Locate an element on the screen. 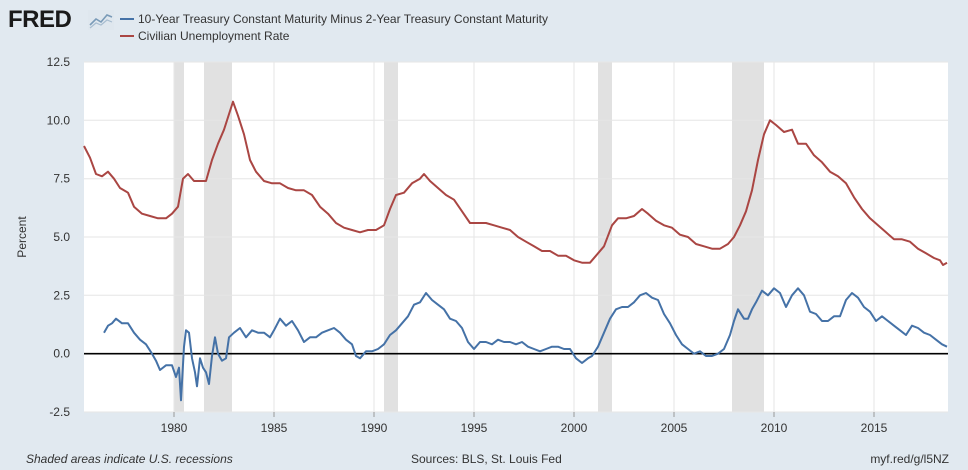 The image size is (968, 470). fred-chart-logo-icon is located at coordinates (101, 20).